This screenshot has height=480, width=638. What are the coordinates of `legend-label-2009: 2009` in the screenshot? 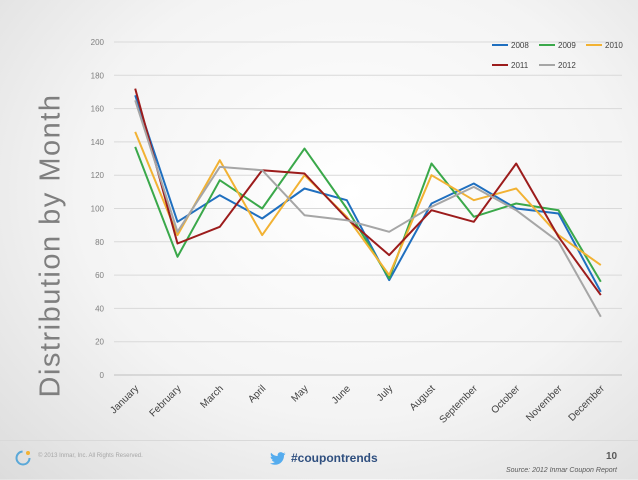 It's located at (567, 45).